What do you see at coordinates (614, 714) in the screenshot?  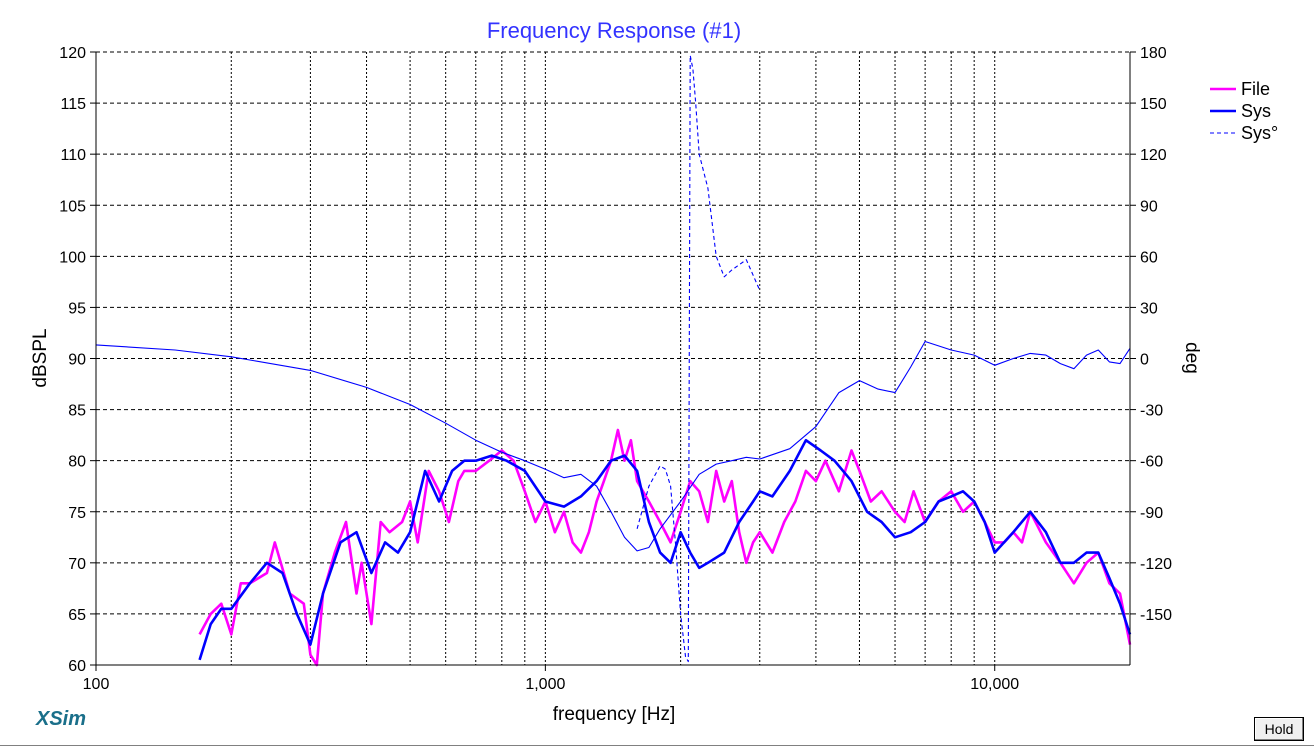 I see `x-axis-label: frequency [Hz]` at bounding box center [614, 714].